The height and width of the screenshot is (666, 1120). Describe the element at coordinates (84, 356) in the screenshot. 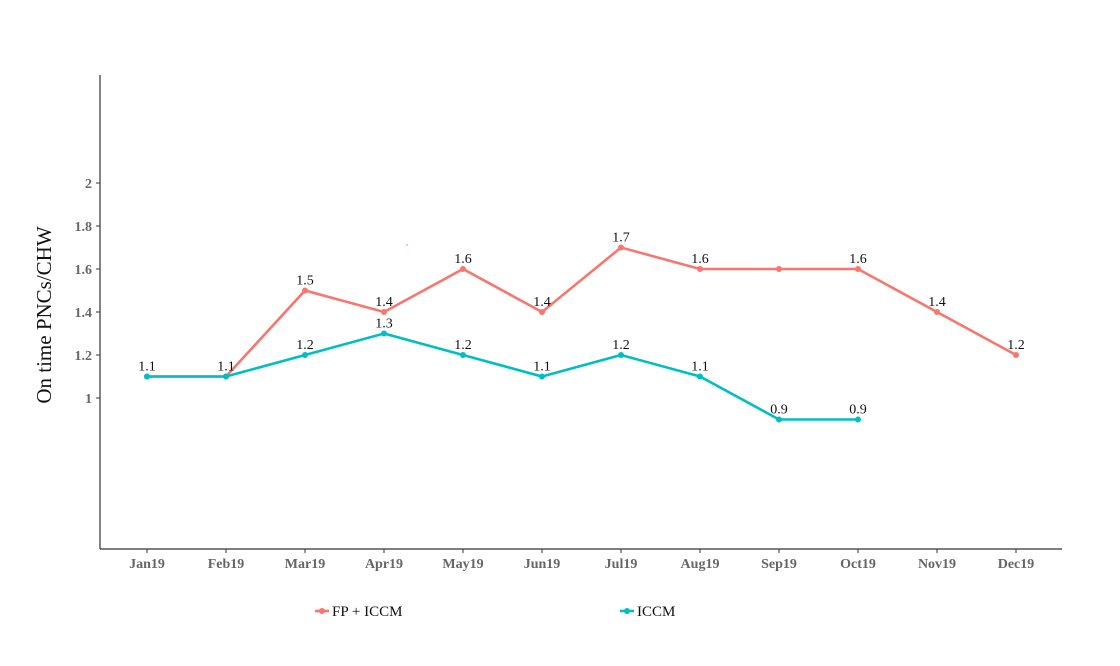

I see `y-tick-label: 1.2` at that location.